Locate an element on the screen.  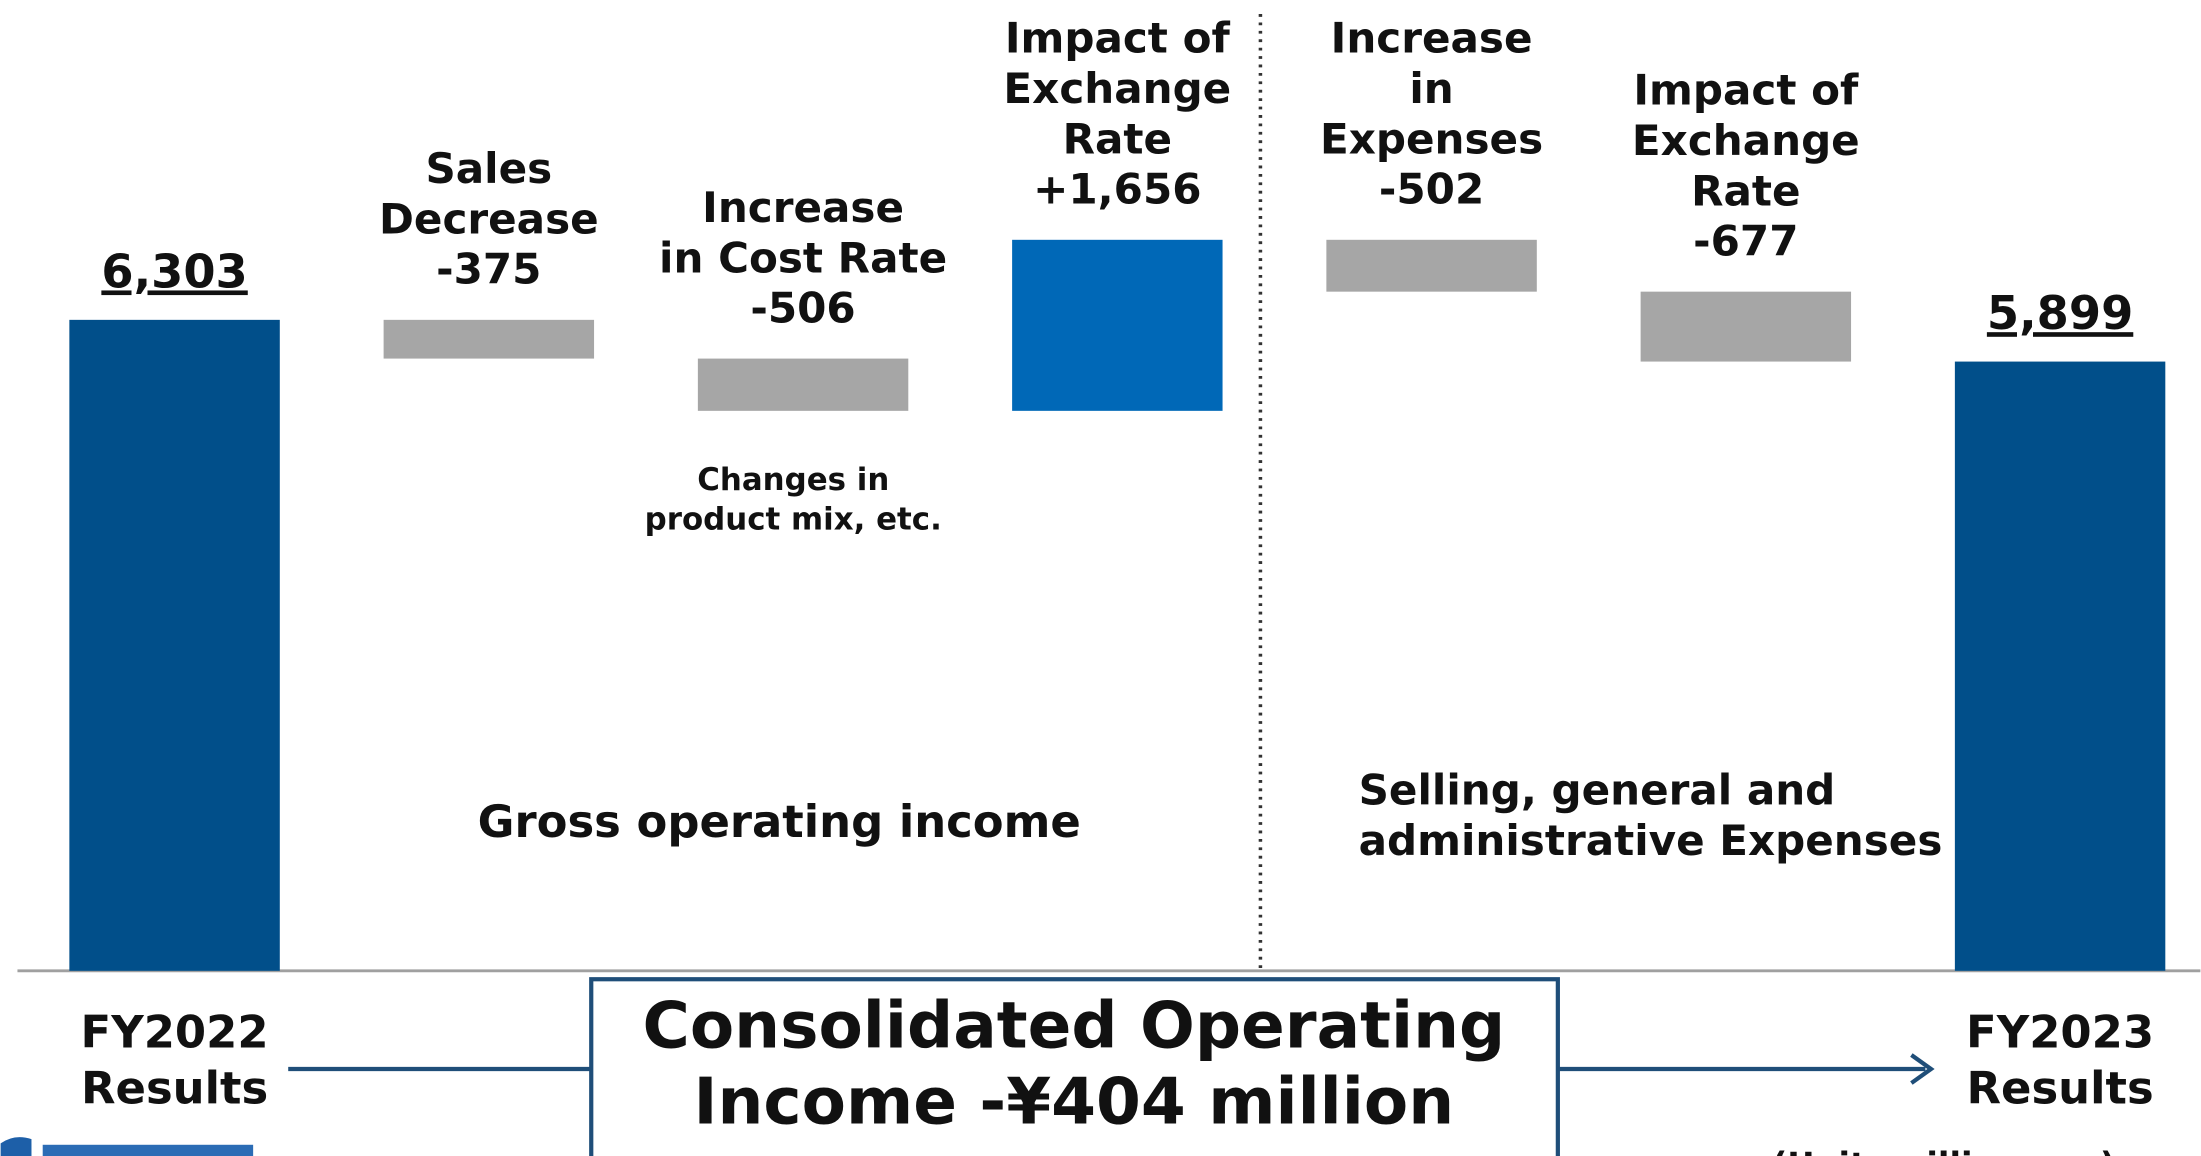
cost-note: Changes in product mix, etc. is located at coordinates (793, 499).